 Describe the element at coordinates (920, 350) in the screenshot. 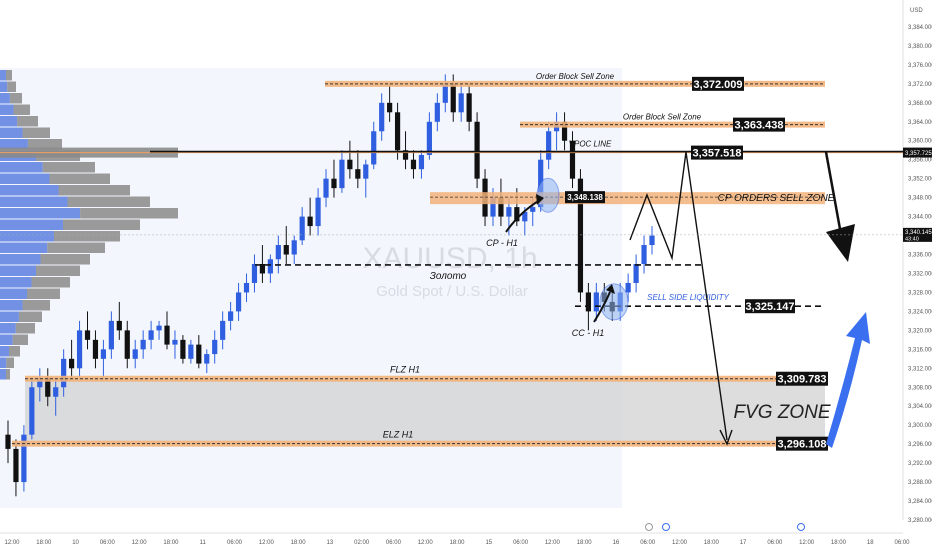

I see `price-tick-label: 3,316.000` at that location.